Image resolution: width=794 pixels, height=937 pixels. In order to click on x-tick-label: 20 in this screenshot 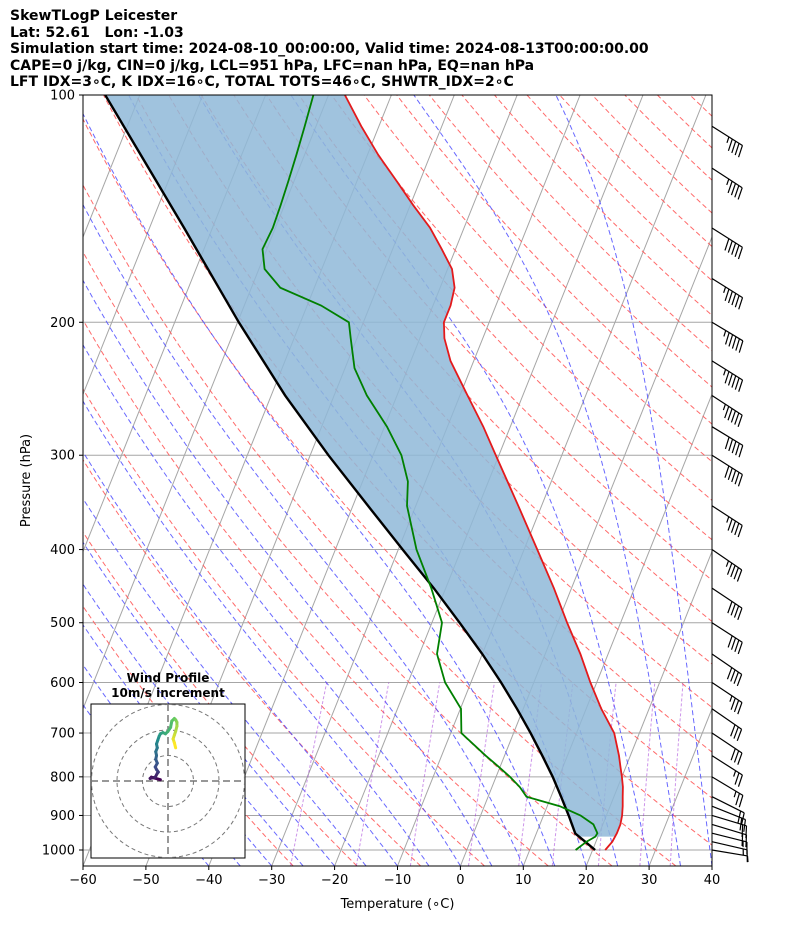, I will do `click(586, 880)`.